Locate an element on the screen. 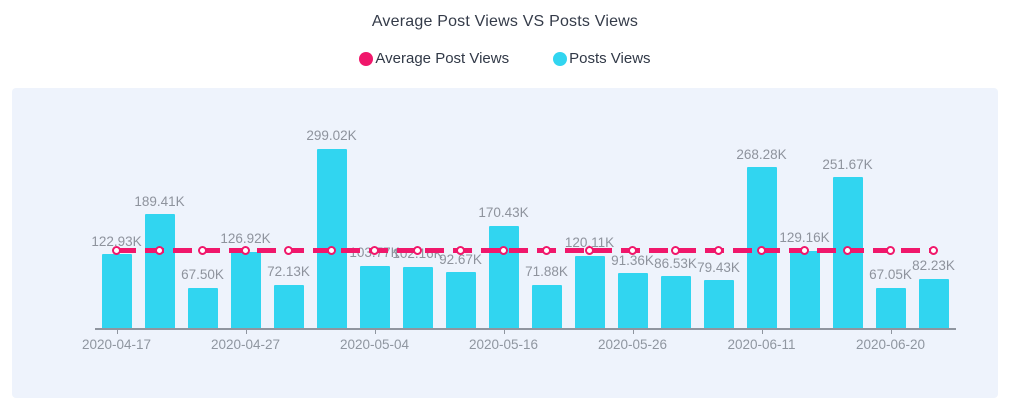 This screenshot has width=1010, height=400. x-axis-label: 2020-04-17 is located at coordinates (116, 344).